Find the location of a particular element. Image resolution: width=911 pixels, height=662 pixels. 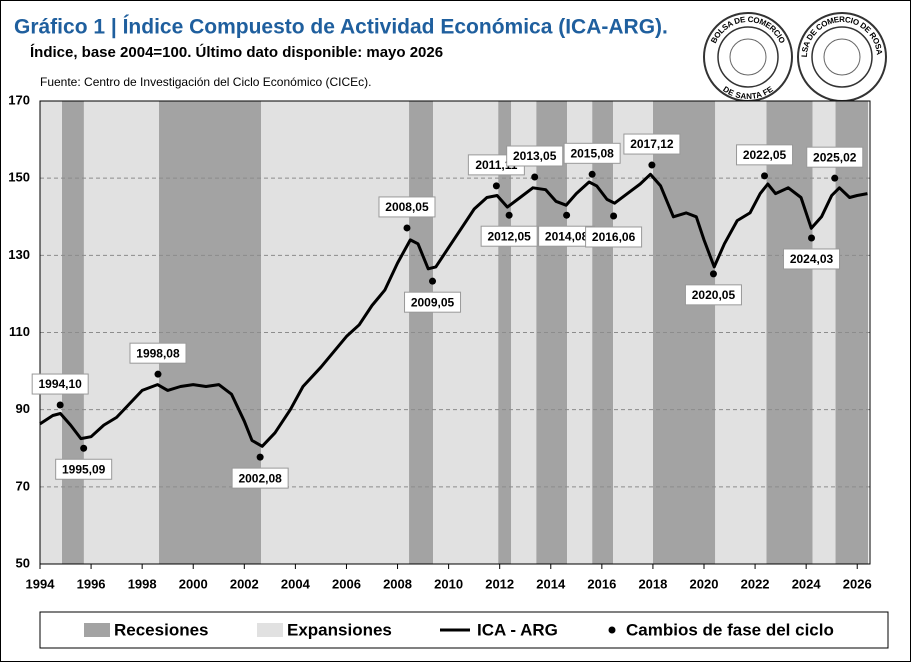

x-tick-label: 2022 is located at coordinates (755, 583).